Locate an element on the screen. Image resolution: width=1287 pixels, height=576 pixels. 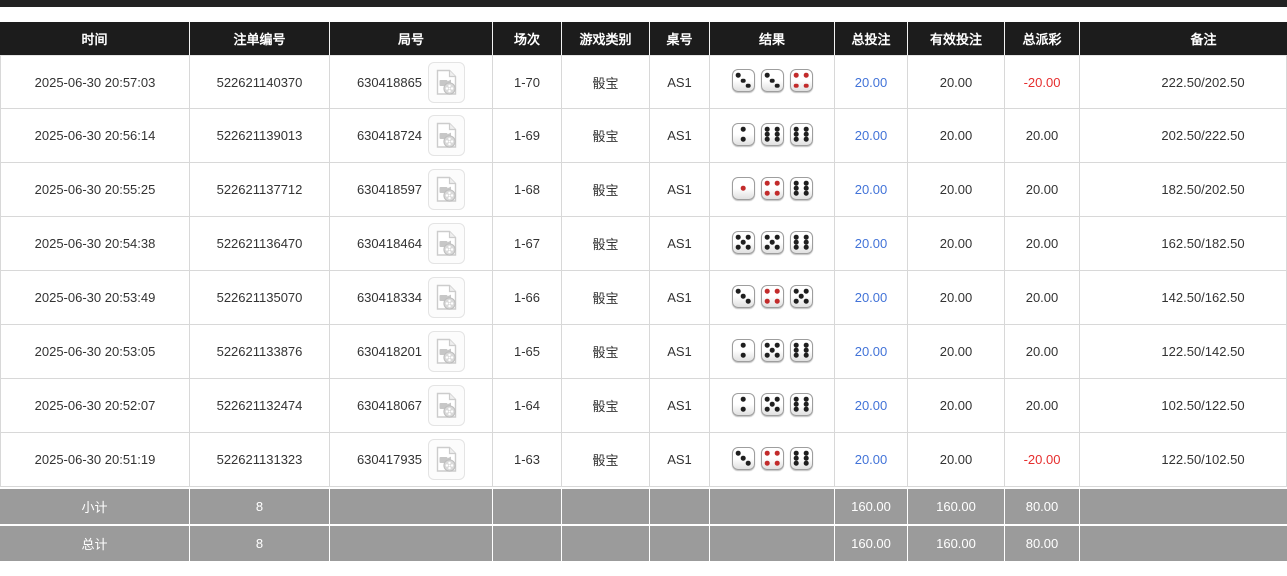
cell-bet-id: 522621137712 is located at coordinates (260, 190).